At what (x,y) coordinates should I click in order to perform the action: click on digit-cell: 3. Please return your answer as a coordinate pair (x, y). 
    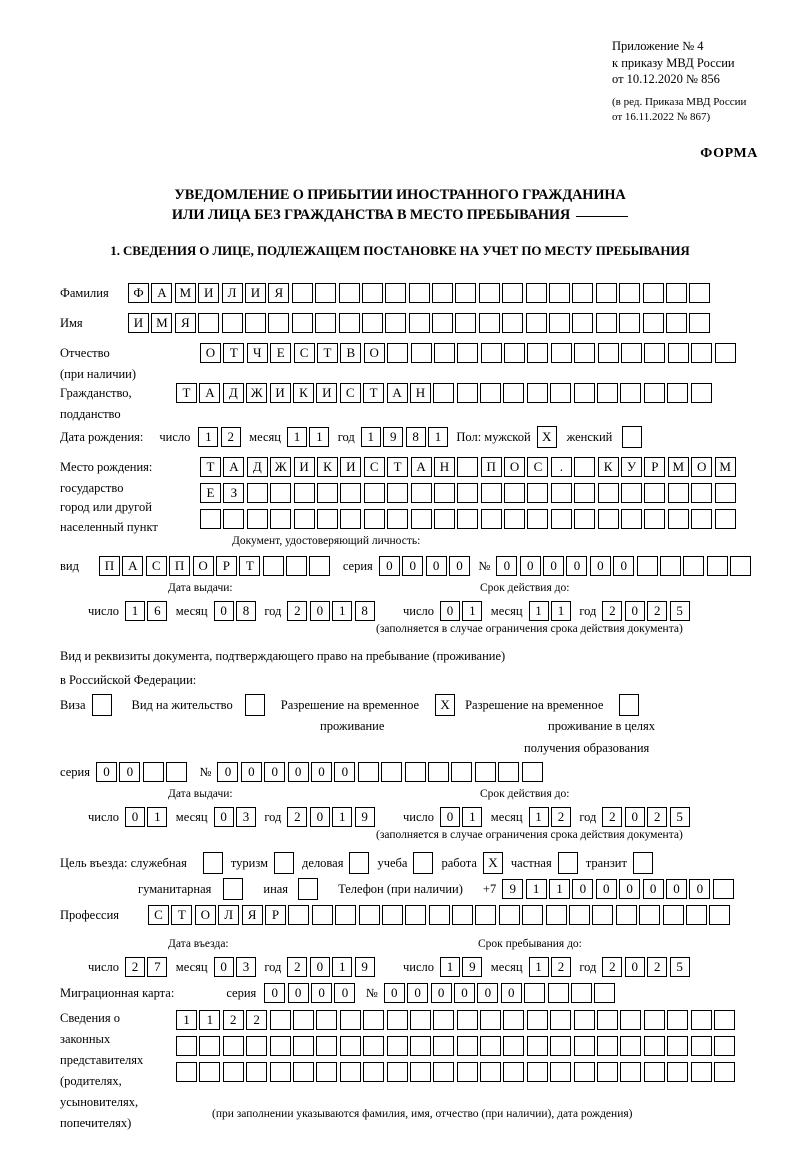
    Looking at the image, I should click on (245, 817).